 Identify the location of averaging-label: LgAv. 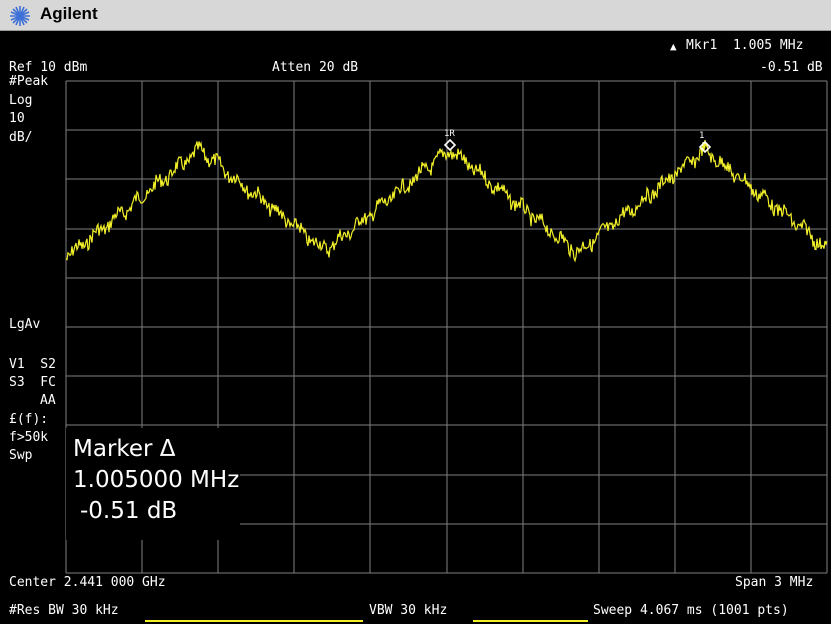
(25, 324).